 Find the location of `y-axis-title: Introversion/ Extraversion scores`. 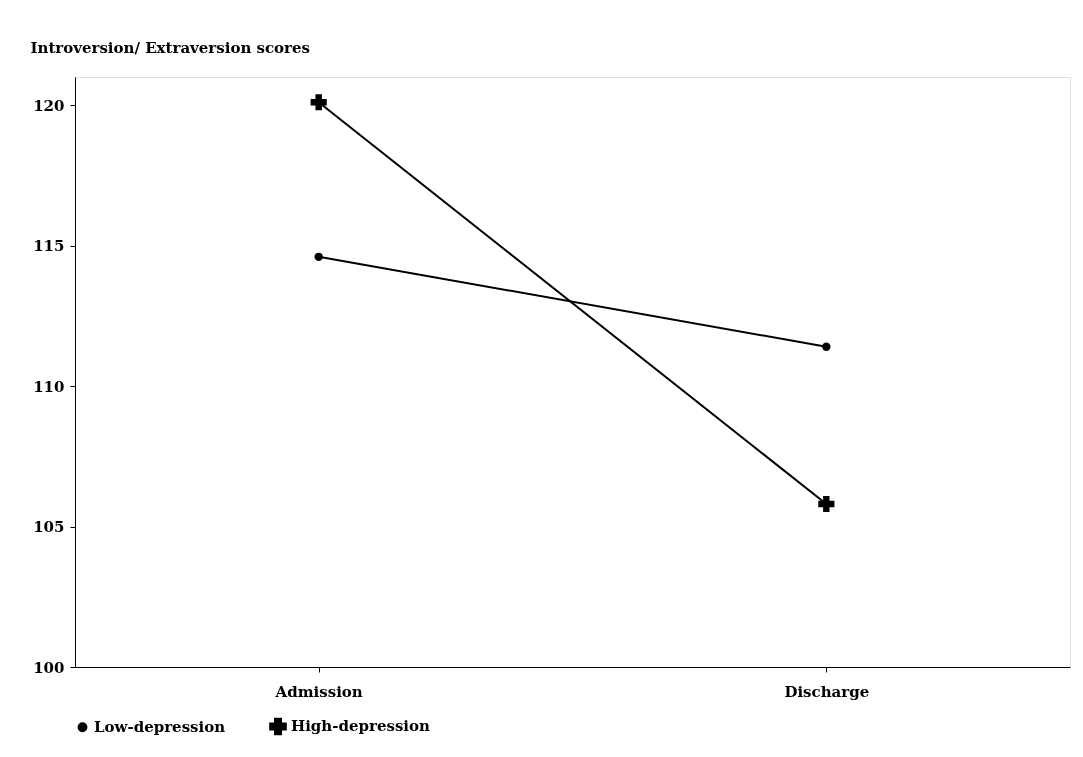

y-axis-title: Introversion/ Extraversion scores is located at coordinates (170, 47).